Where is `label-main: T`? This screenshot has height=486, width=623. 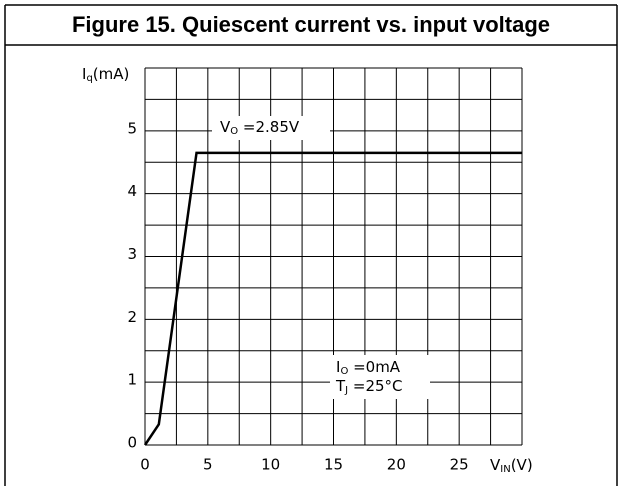 label-main: T is located at coordinates (340, 386).